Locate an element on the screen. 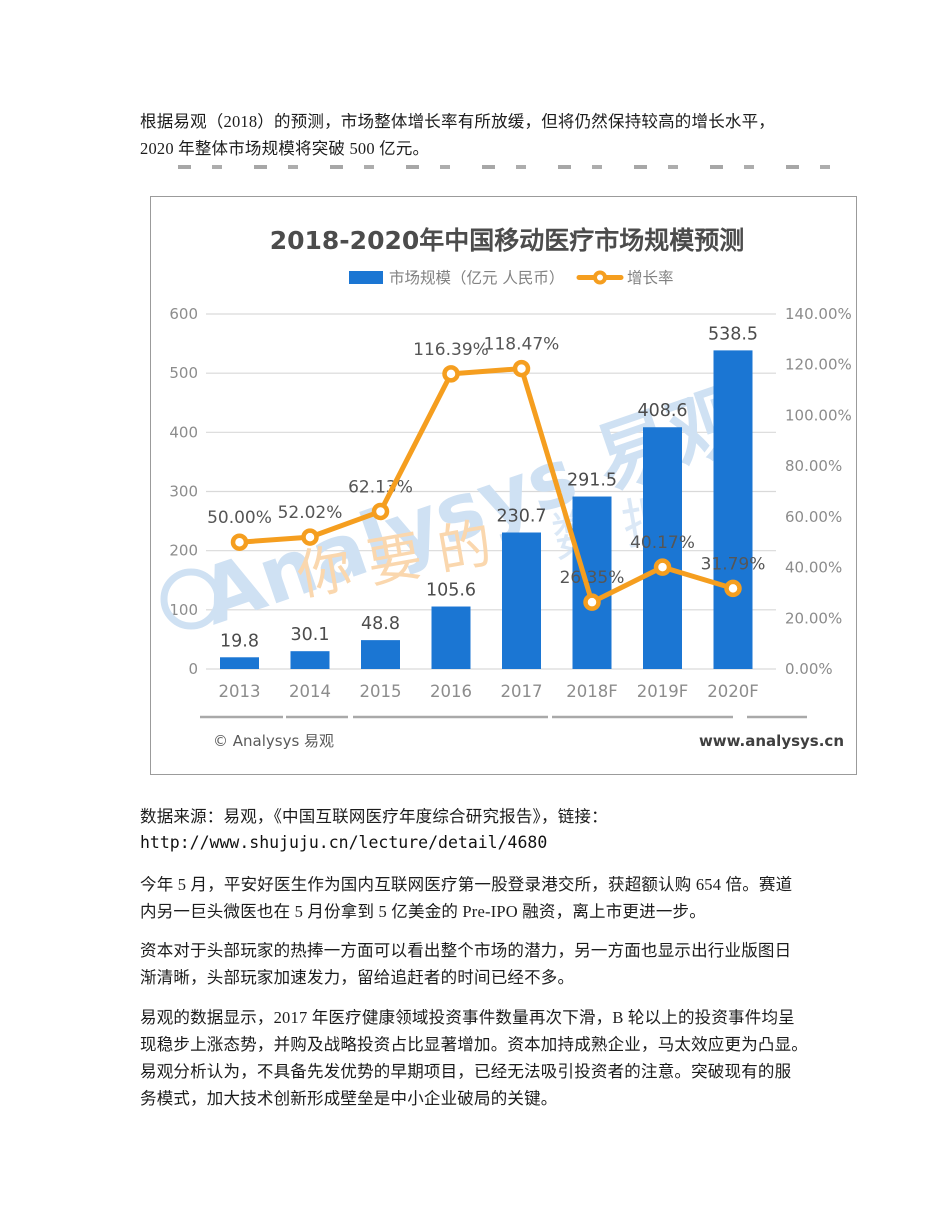  legend-bar-swatch is located at coordinates (366, 277).